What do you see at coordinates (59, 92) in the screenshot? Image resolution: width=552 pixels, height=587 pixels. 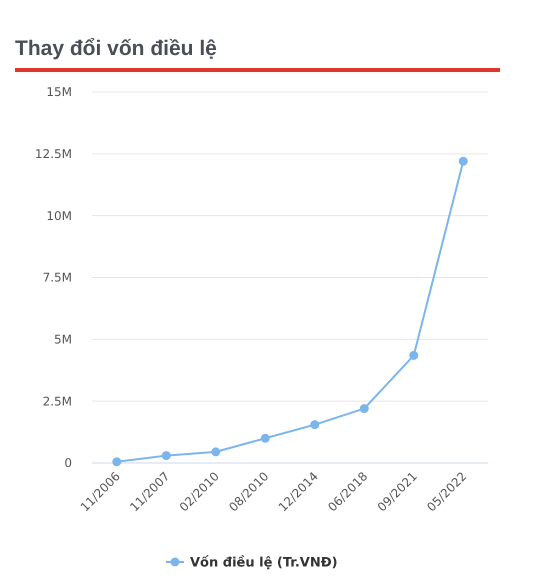 I see `y-tick-label: 15M` at bounding box center [59, 92].